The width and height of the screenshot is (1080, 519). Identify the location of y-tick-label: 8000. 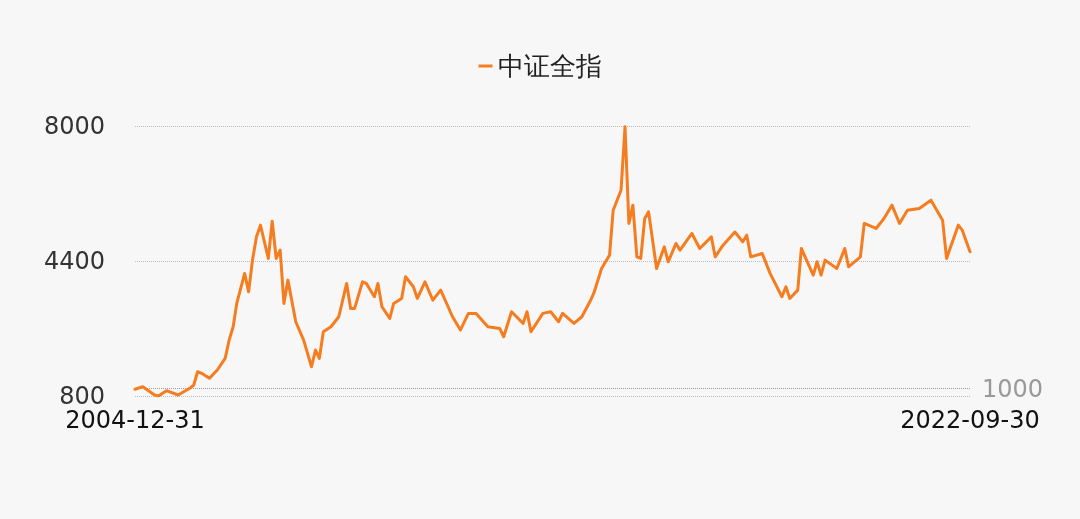
(74, 126).